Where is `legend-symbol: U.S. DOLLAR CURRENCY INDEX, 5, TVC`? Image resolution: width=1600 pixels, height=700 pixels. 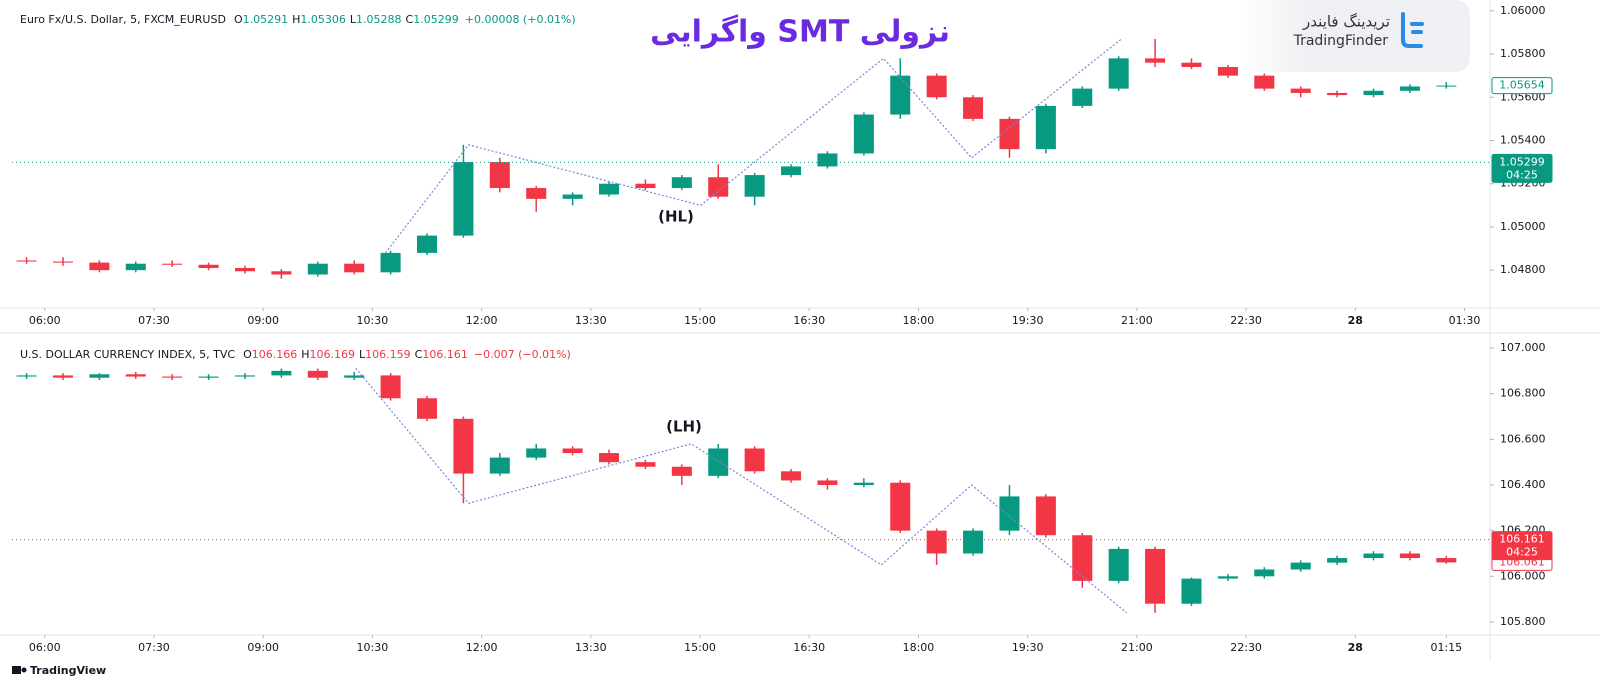 legend-symbol: U.S. DOLLAR CURRENCY INDEX, 5, TVC is located at coordinates (127, 354).